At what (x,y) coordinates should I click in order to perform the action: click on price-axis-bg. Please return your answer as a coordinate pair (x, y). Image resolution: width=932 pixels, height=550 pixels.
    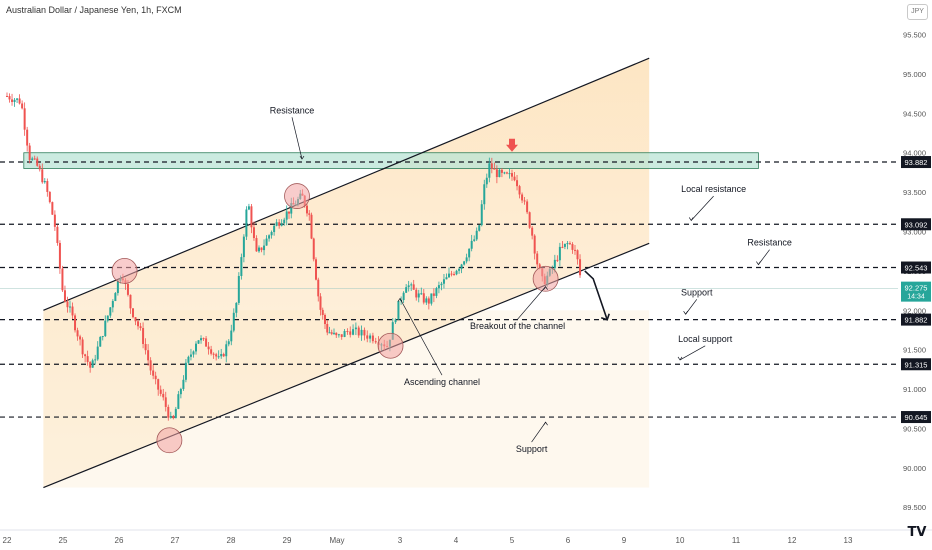
    Looking at the image, I should click on (915, 275).